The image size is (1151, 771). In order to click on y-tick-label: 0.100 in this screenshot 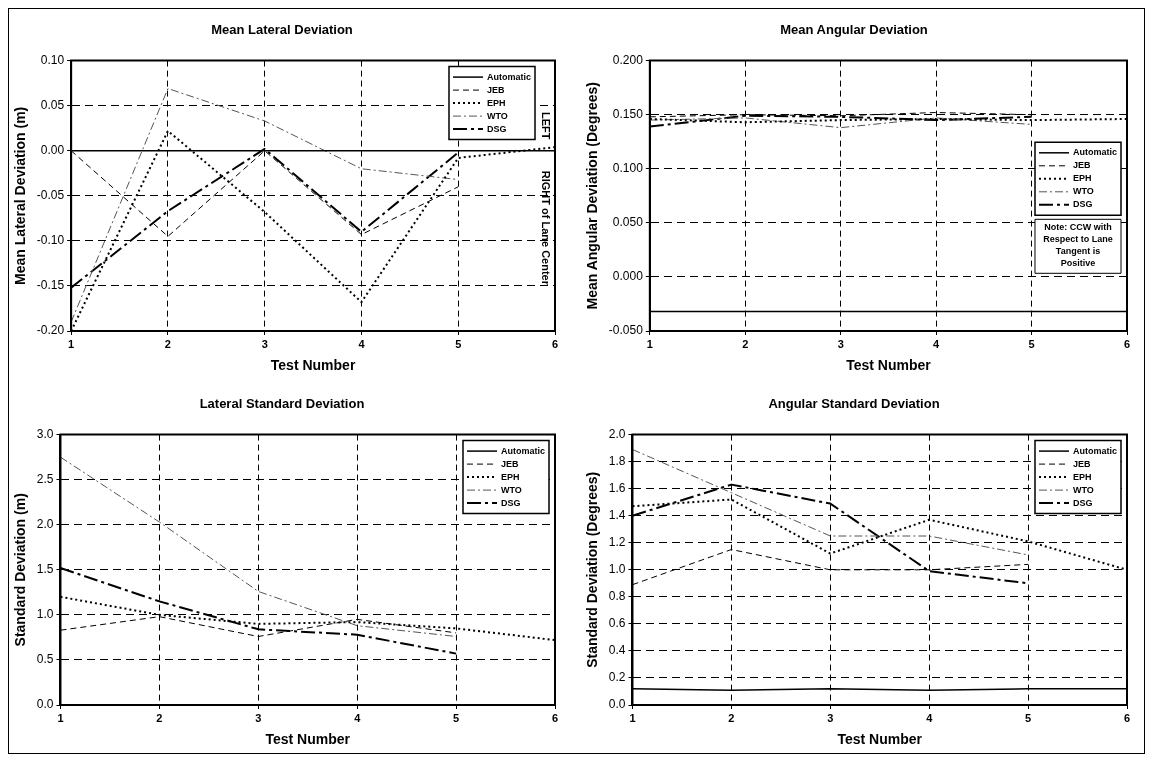, I will do `click(628, 168)`.